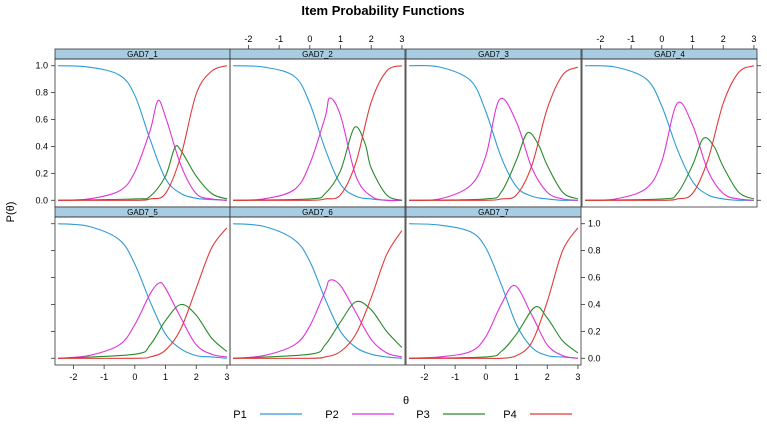  I want to click on panel-GAD7_7: GAD7_7, so click(493, 286).